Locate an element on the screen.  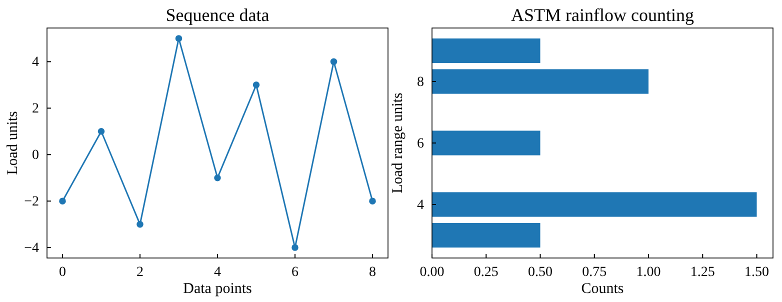
y-tick-label: 8 is located at coordinates (420, 82).